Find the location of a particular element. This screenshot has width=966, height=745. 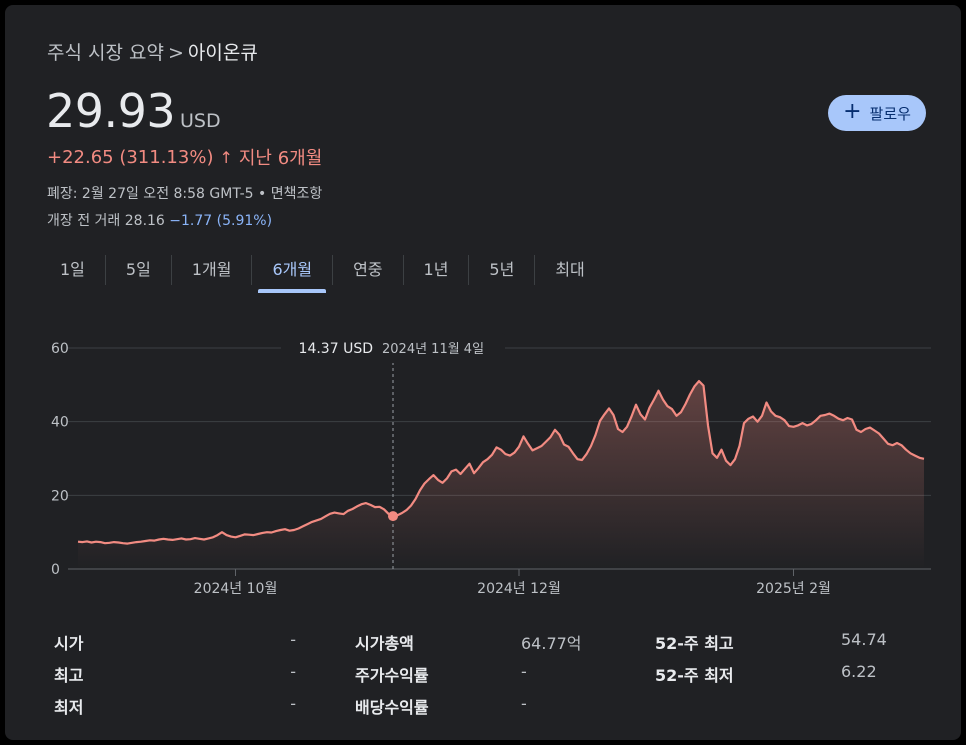

breadcrumb-current: 아이온큐 is located at coordinates (222, 53).